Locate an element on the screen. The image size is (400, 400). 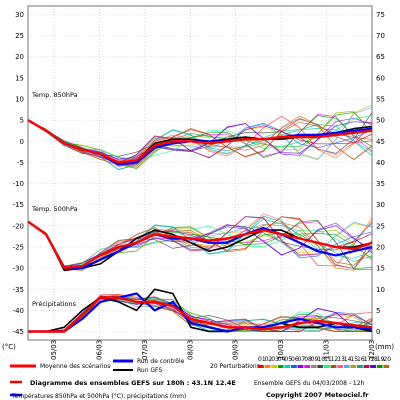
y-tick-left: -40 is located at coordinates (18, 311).